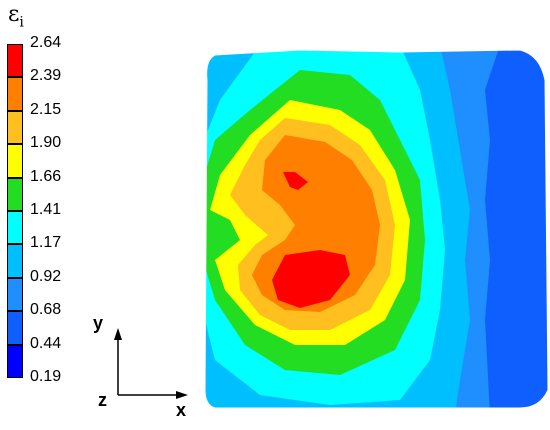  Describe the element at coordinates (46, 42) in the screenshot. I see `legend-tick-label: 2.64` at that location.